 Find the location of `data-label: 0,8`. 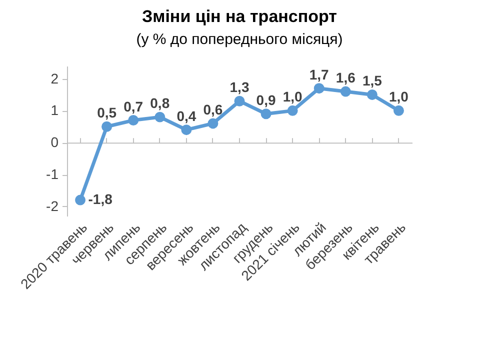

data-label: 0,8 is located at coordinates (160, 103).